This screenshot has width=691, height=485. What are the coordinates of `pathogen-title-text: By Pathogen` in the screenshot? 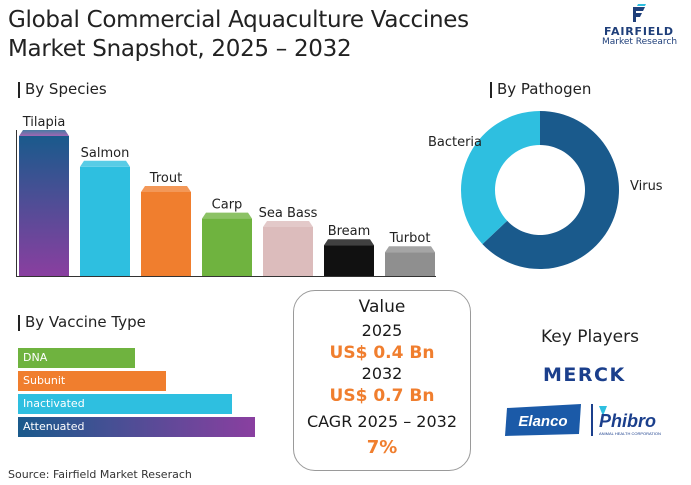 It's located at (544, 89).